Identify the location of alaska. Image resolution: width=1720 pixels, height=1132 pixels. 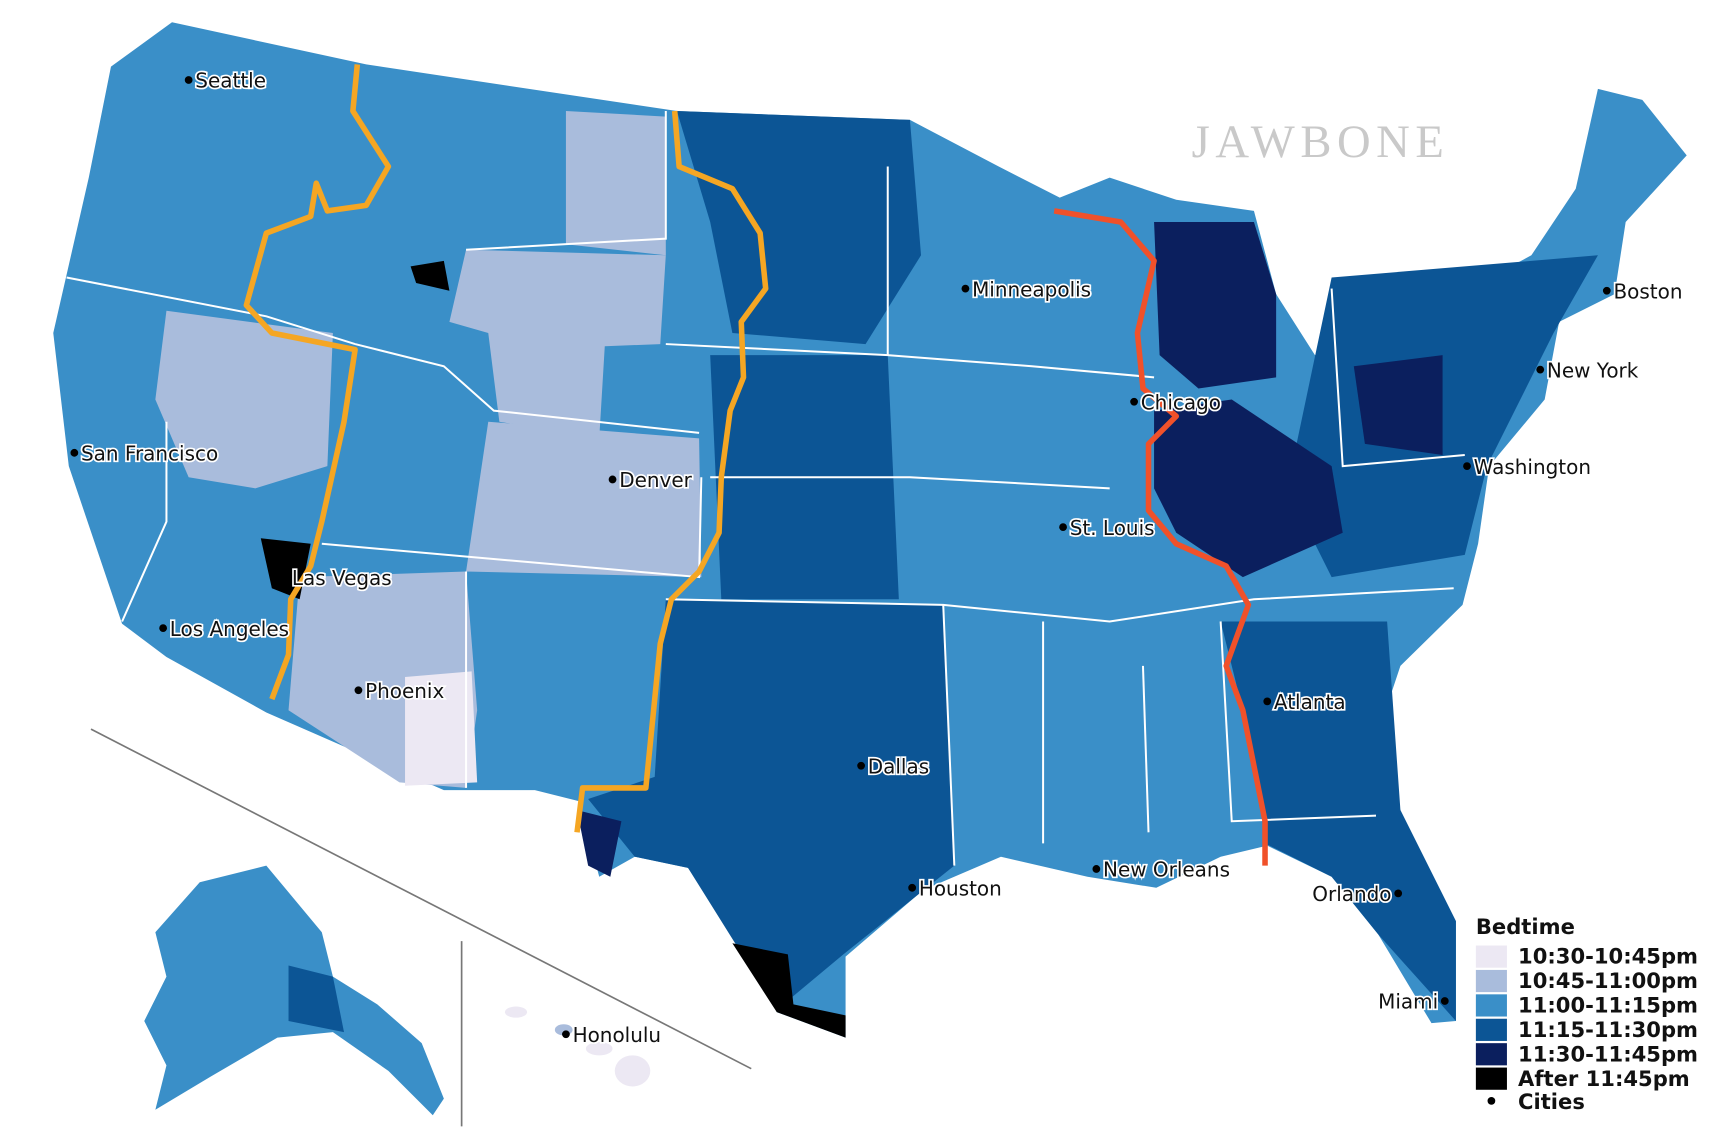
(294, 990).